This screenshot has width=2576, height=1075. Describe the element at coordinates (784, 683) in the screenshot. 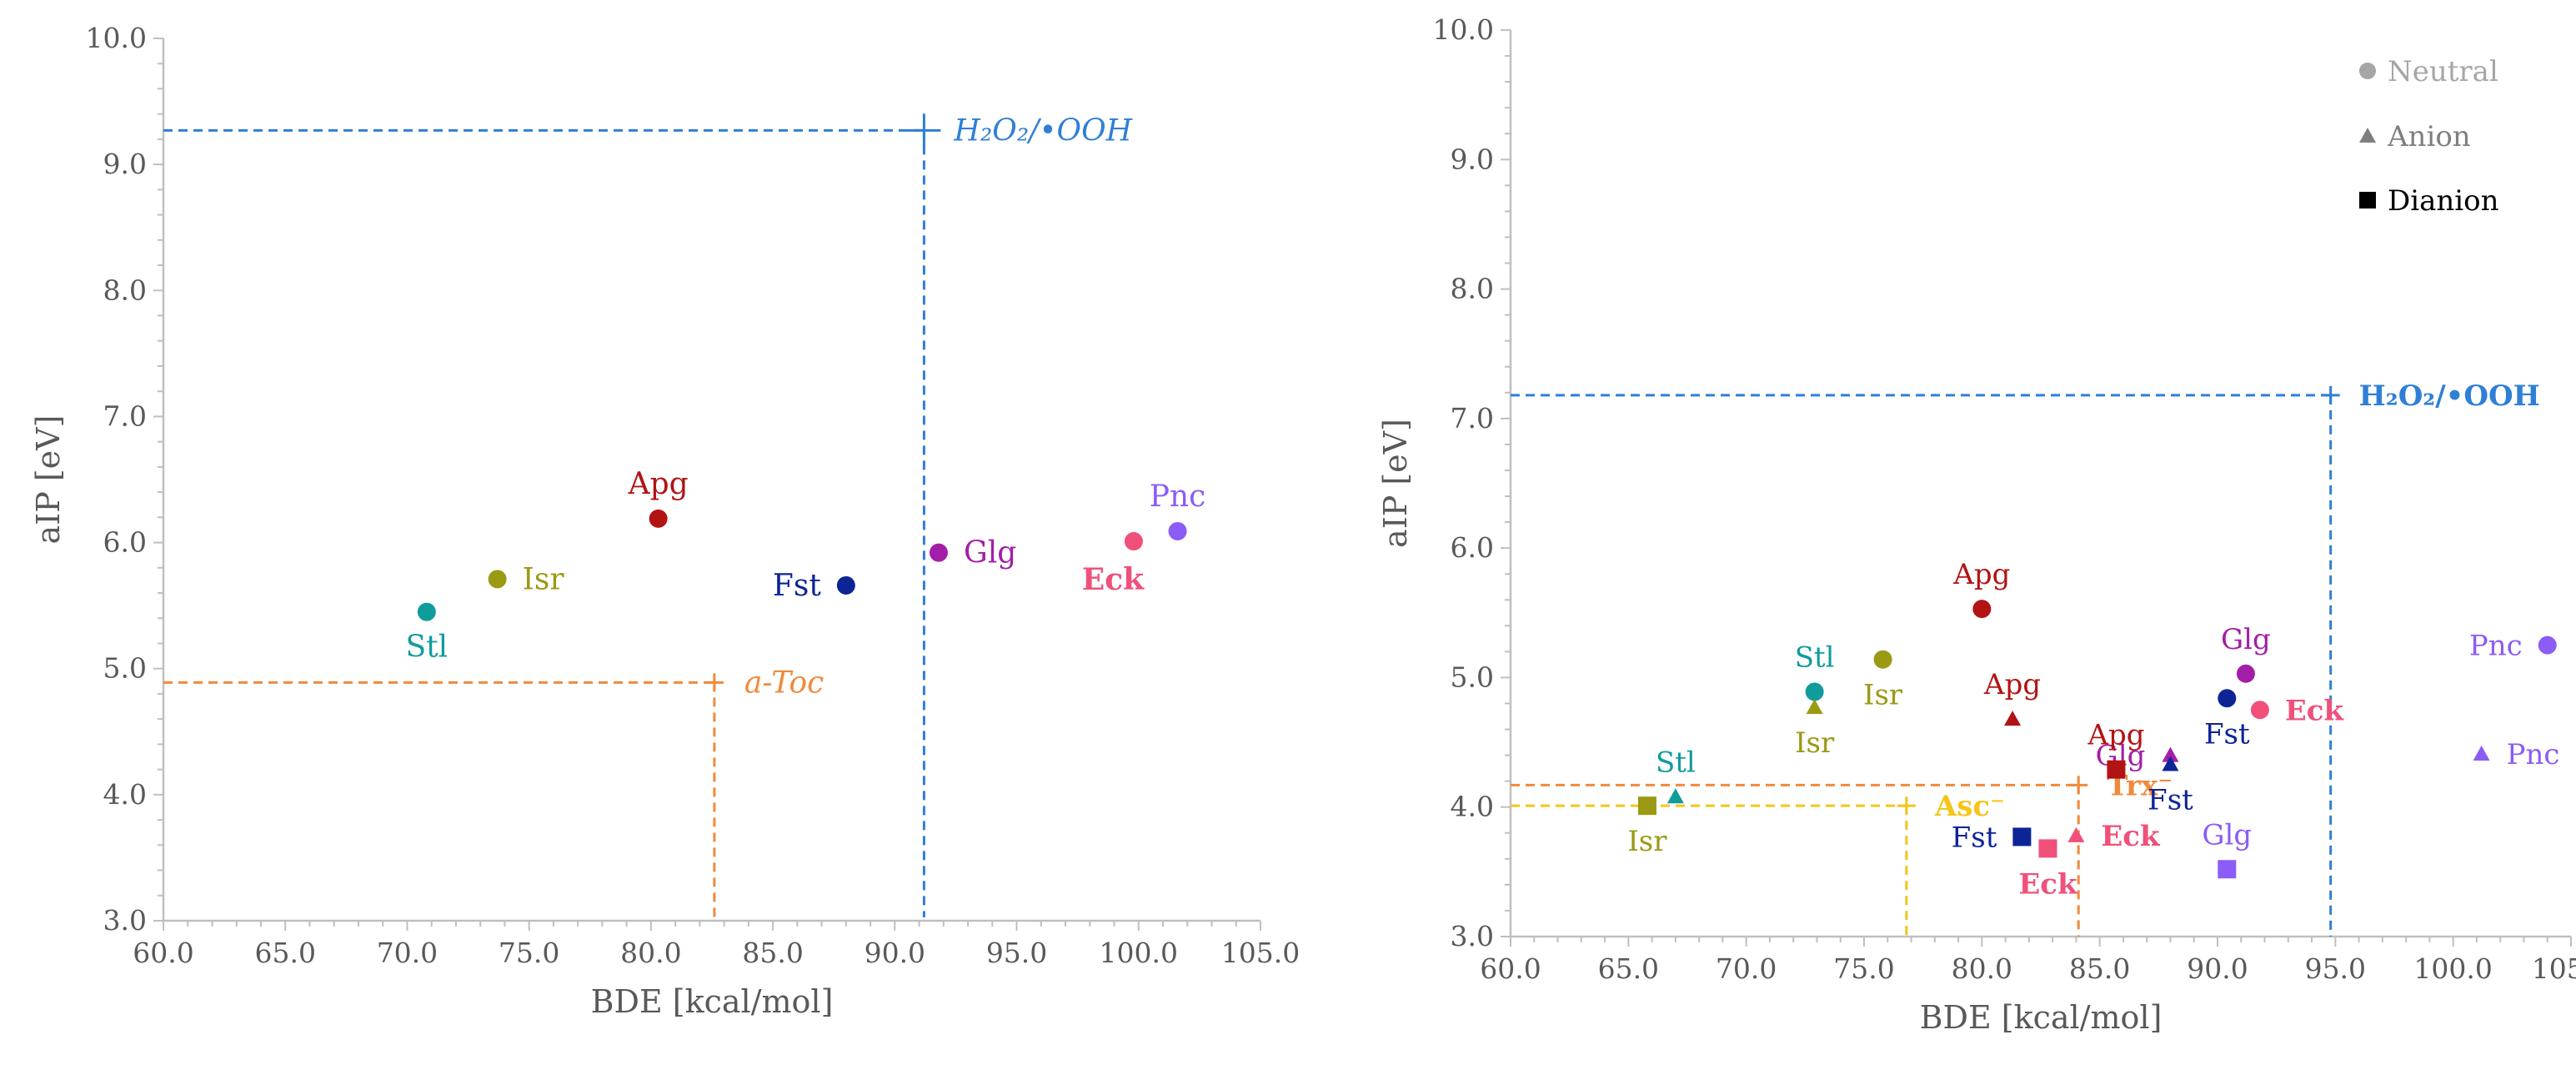

I see `reference-label: a-Toc` at that location.